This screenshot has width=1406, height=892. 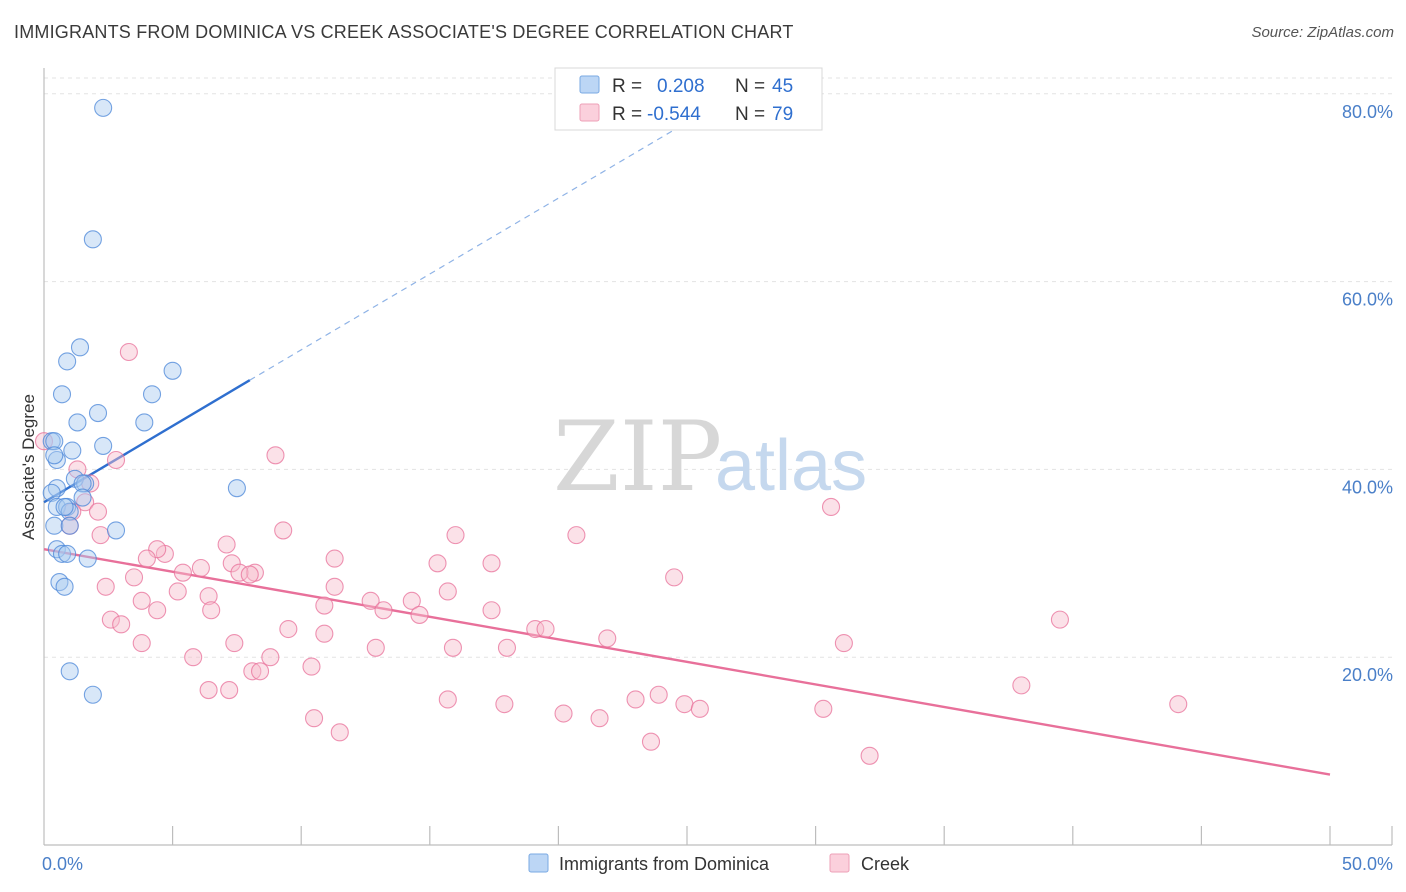 I want to click on dominica-trend-extension, so click(x=500, y=232).